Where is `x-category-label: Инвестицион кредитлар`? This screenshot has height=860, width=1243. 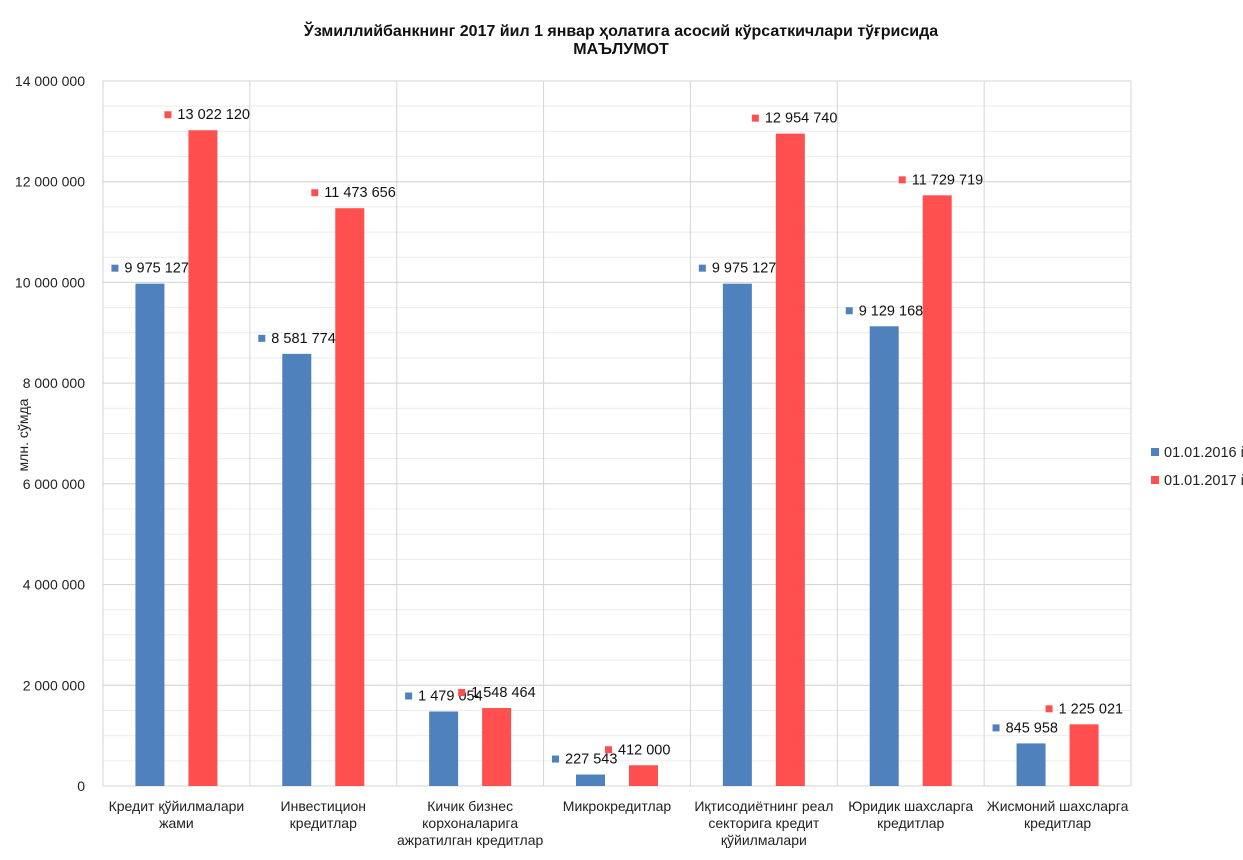
x-category-label: Инвестицион кредитлар is located at coordinates (323, 814).